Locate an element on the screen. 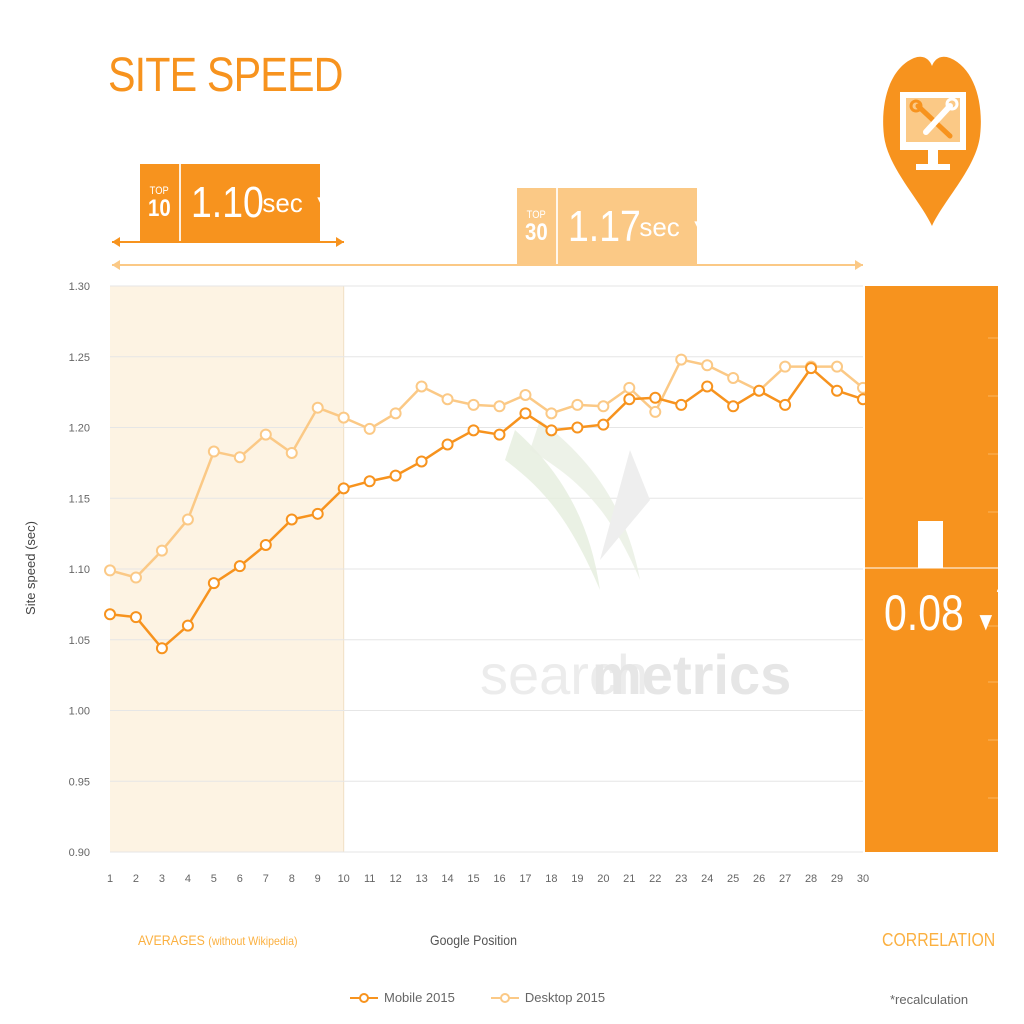  x-axis-title: Google Position is located at coordinates (473, 940).